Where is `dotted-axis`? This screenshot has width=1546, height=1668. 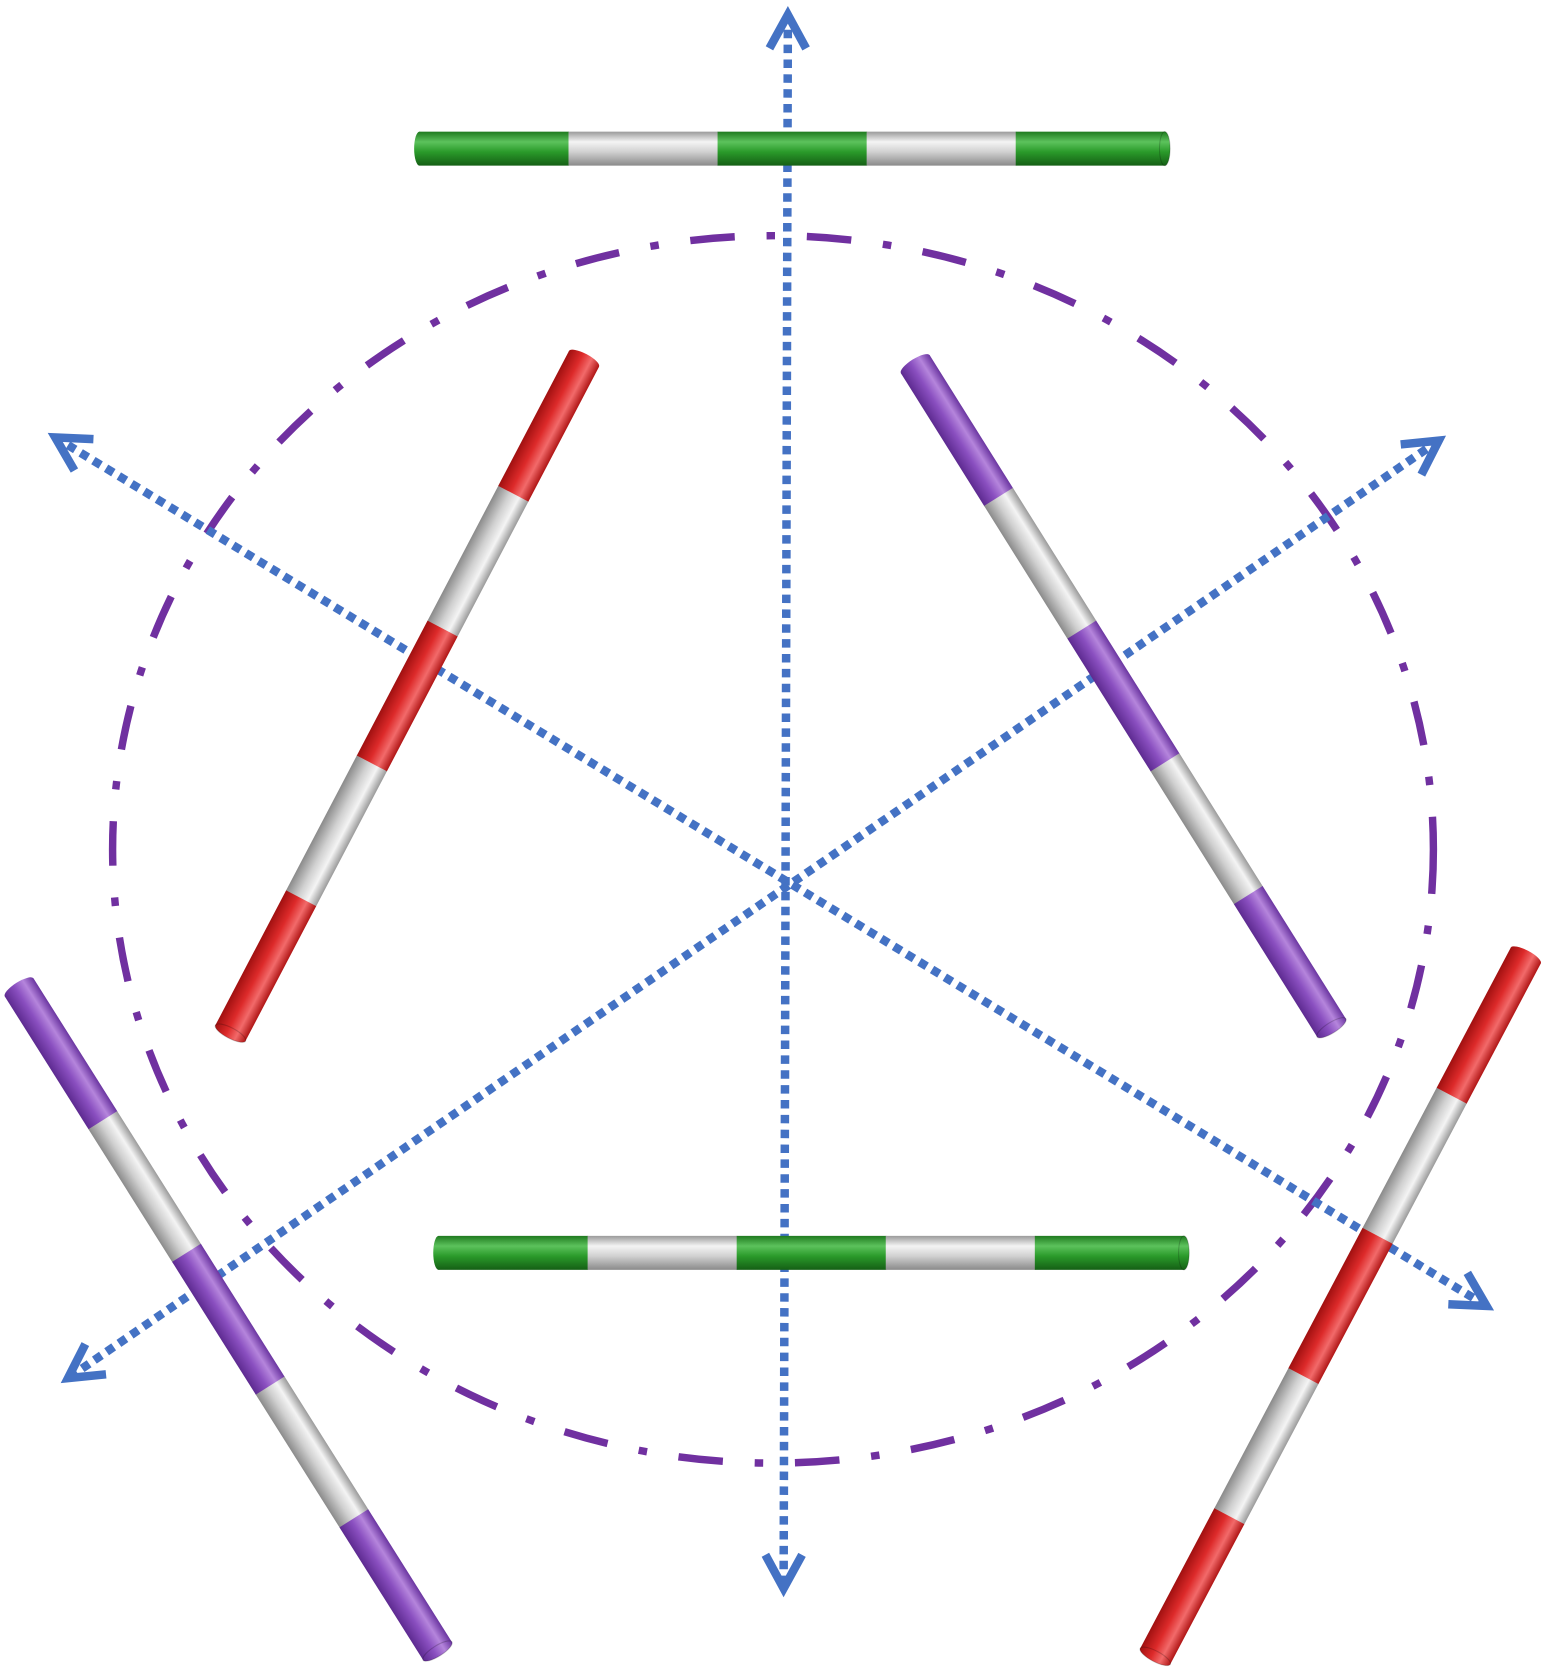 dotted-axis is located at coordinates (786, 801).